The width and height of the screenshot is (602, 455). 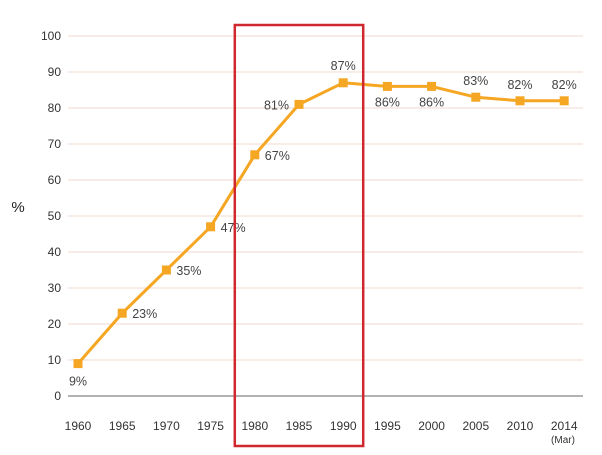 What do you see at coordinates (55, 144) in the screenshot?
I see `y-tick-label: 70` at bounding box center [55, 144].